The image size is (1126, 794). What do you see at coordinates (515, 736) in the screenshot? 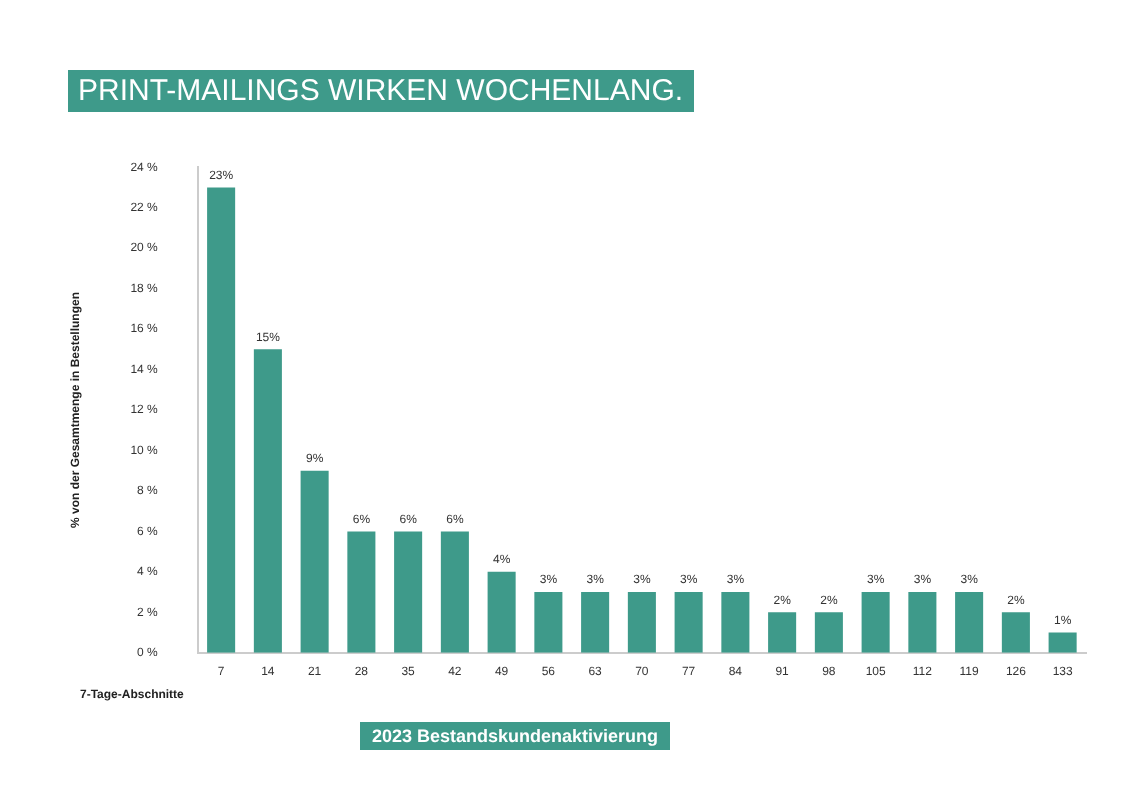
I see `text: 2023 Bestandskundenaktivierung` at bounding box center [515, 736].